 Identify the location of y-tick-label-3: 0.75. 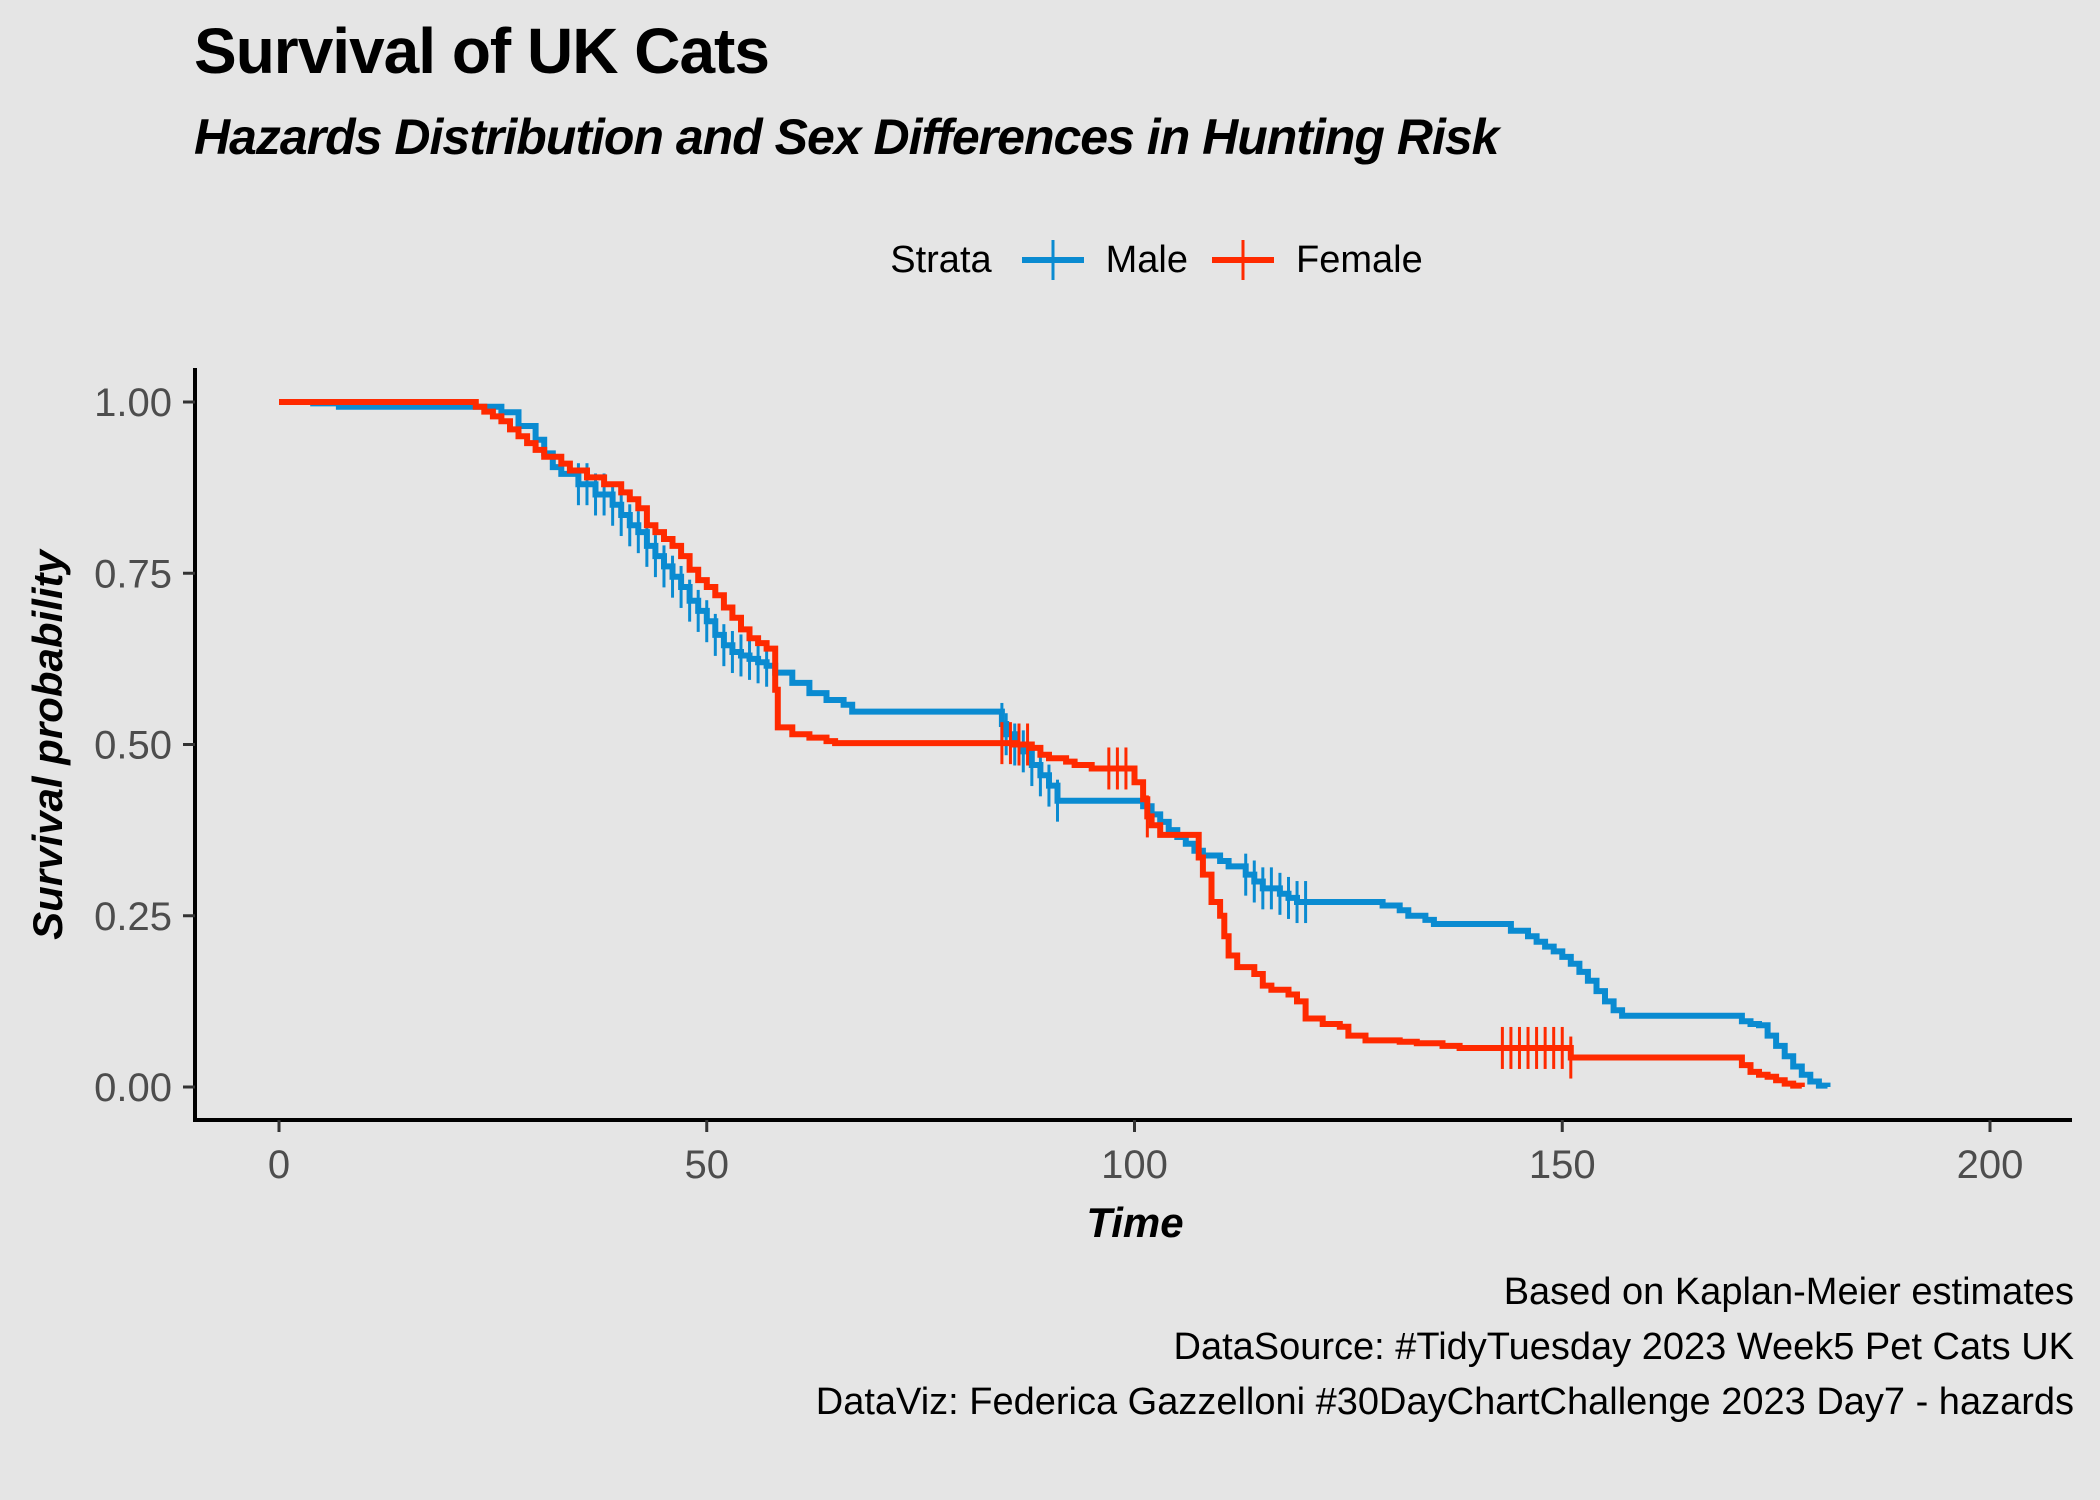
(133, 574).